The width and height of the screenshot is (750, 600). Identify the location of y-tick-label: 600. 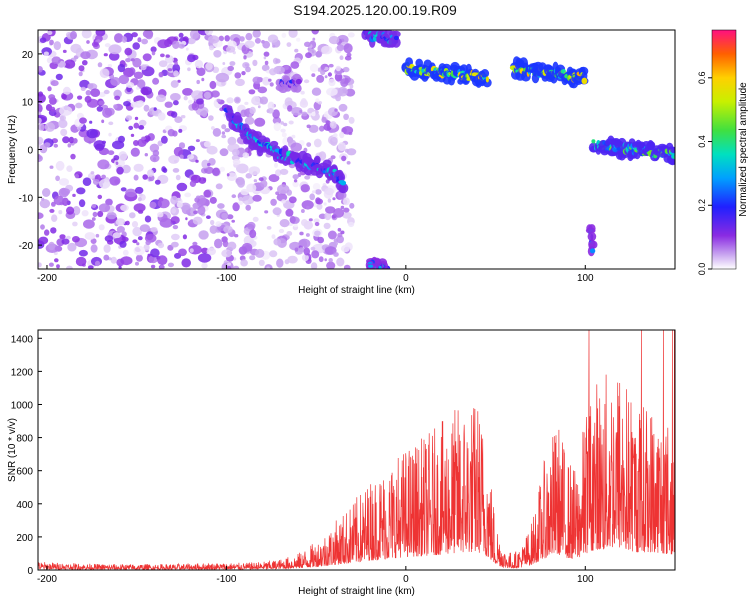
(24, 472).